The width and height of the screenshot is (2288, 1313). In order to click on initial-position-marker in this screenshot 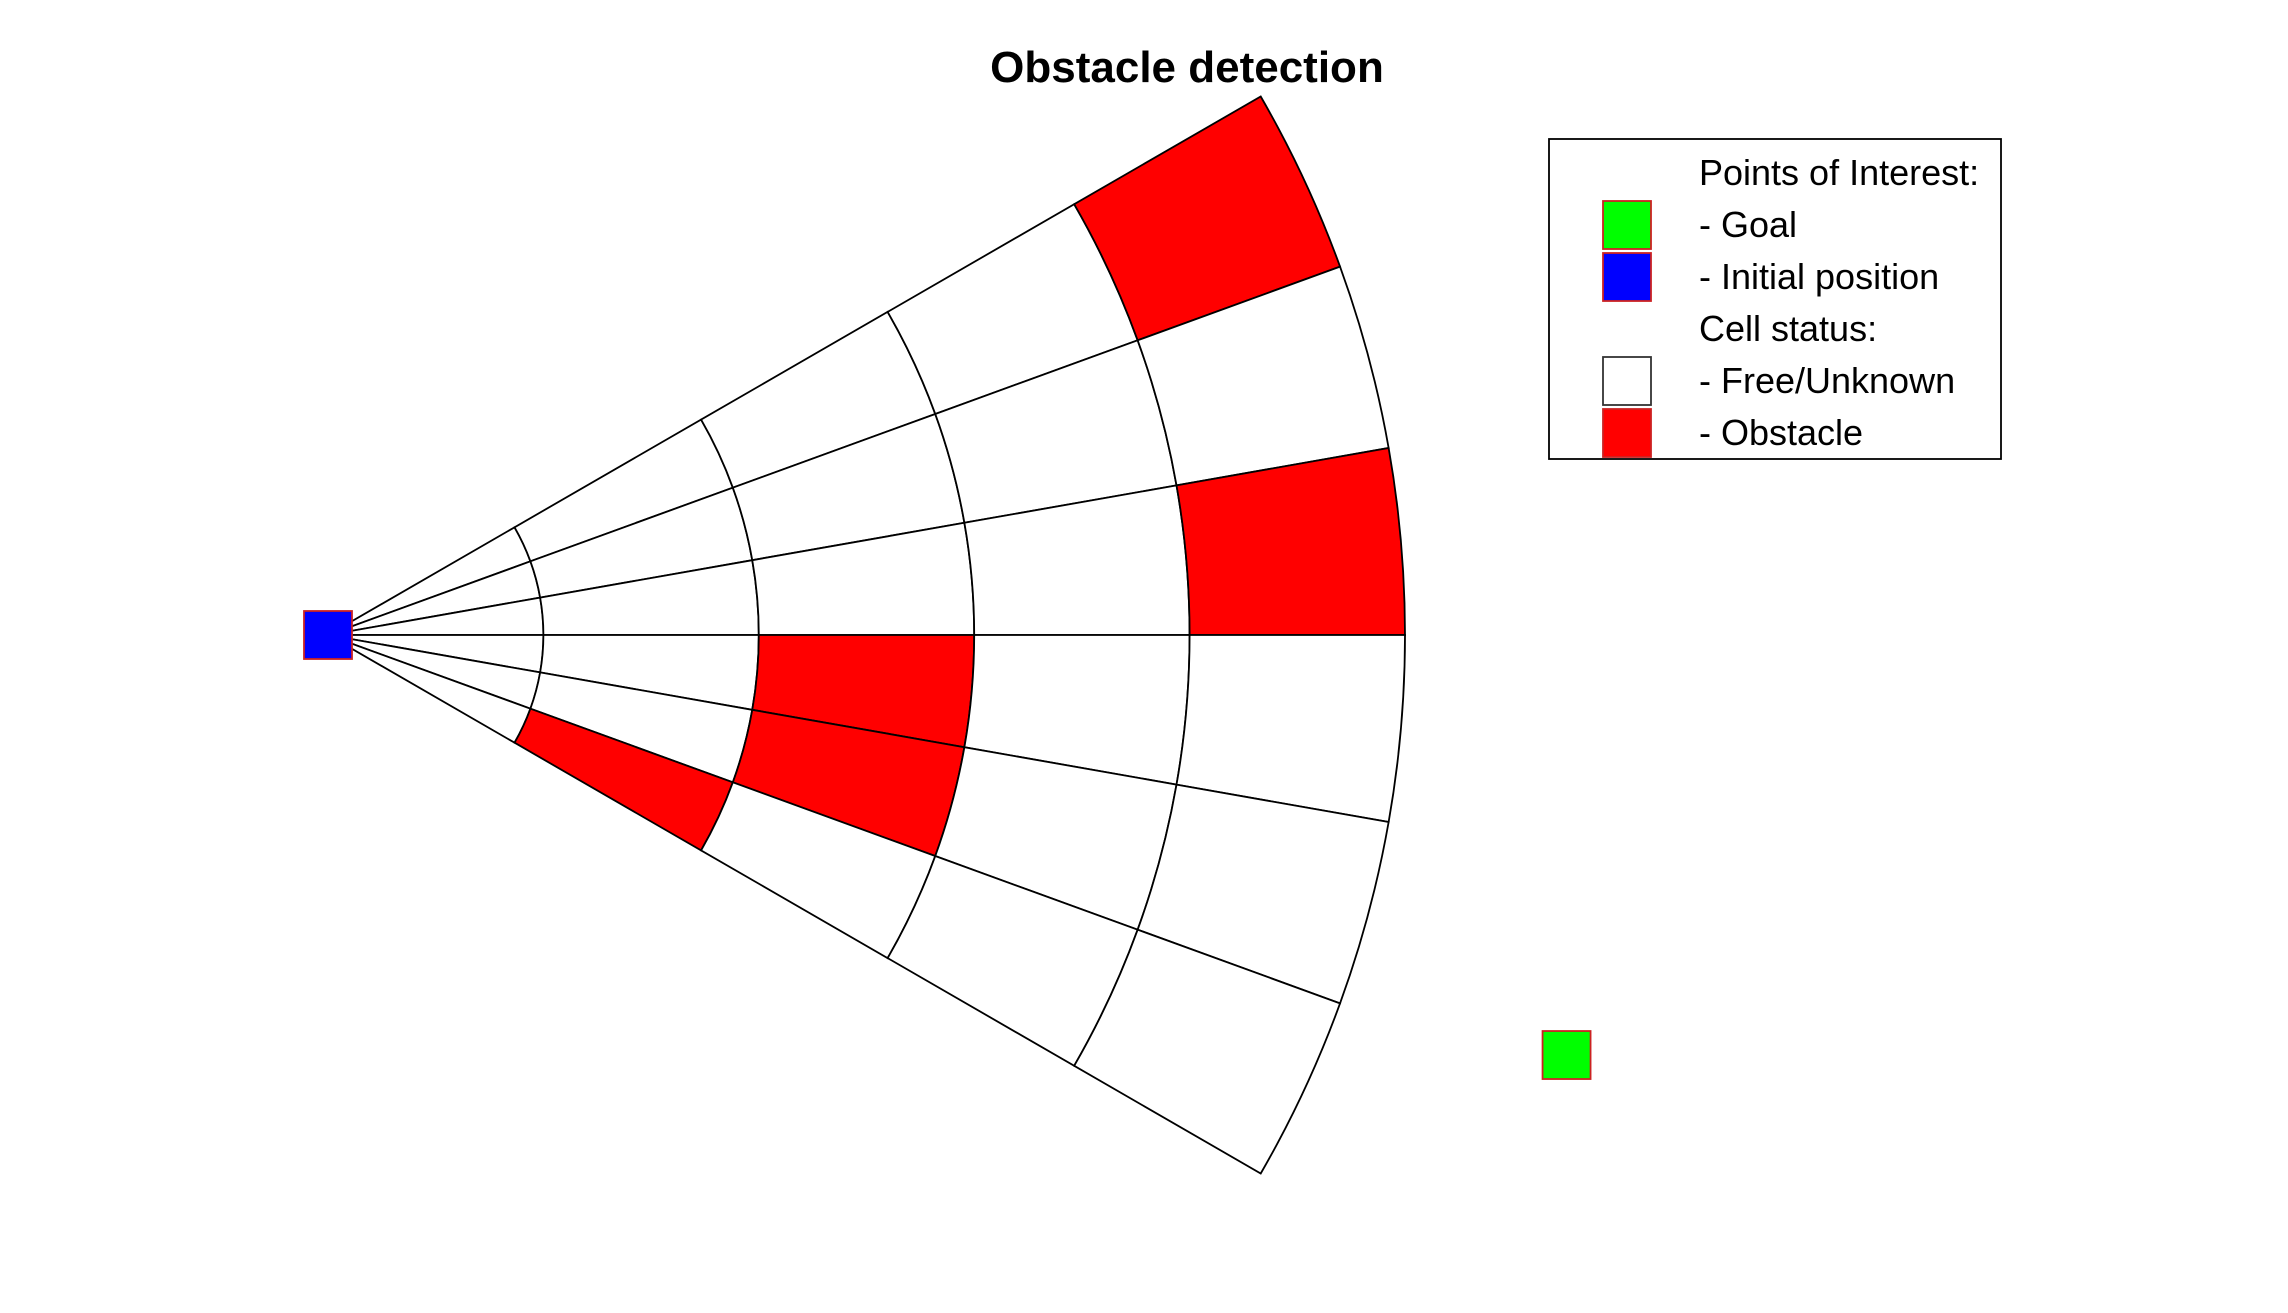, I will do `click(328, 635)`.